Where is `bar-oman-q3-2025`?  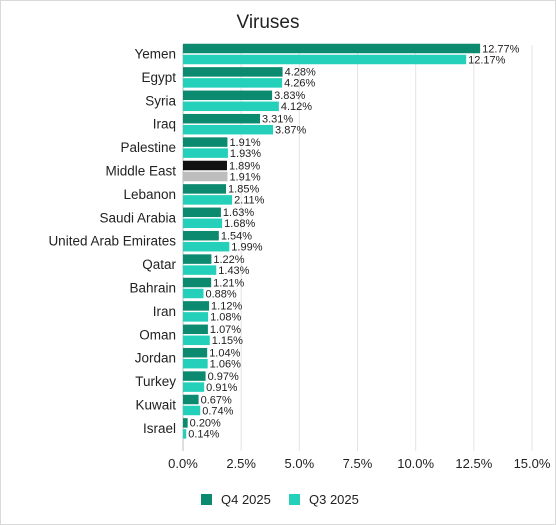
bar-oman-q3-2025 is located at coordinates (196, 340).